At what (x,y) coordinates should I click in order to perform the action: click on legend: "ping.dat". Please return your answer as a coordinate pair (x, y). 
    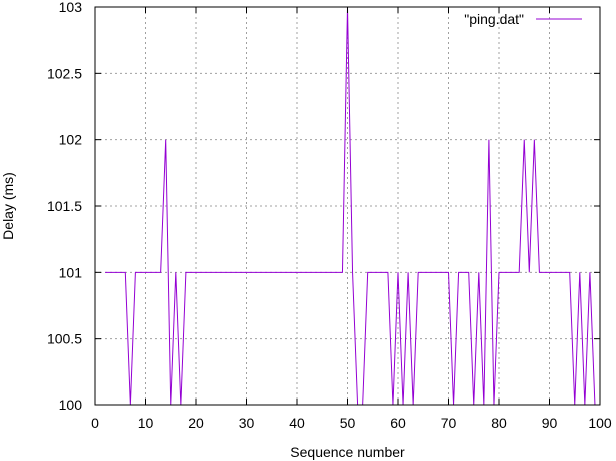
    Looking at the image, I should click on (523, 19).